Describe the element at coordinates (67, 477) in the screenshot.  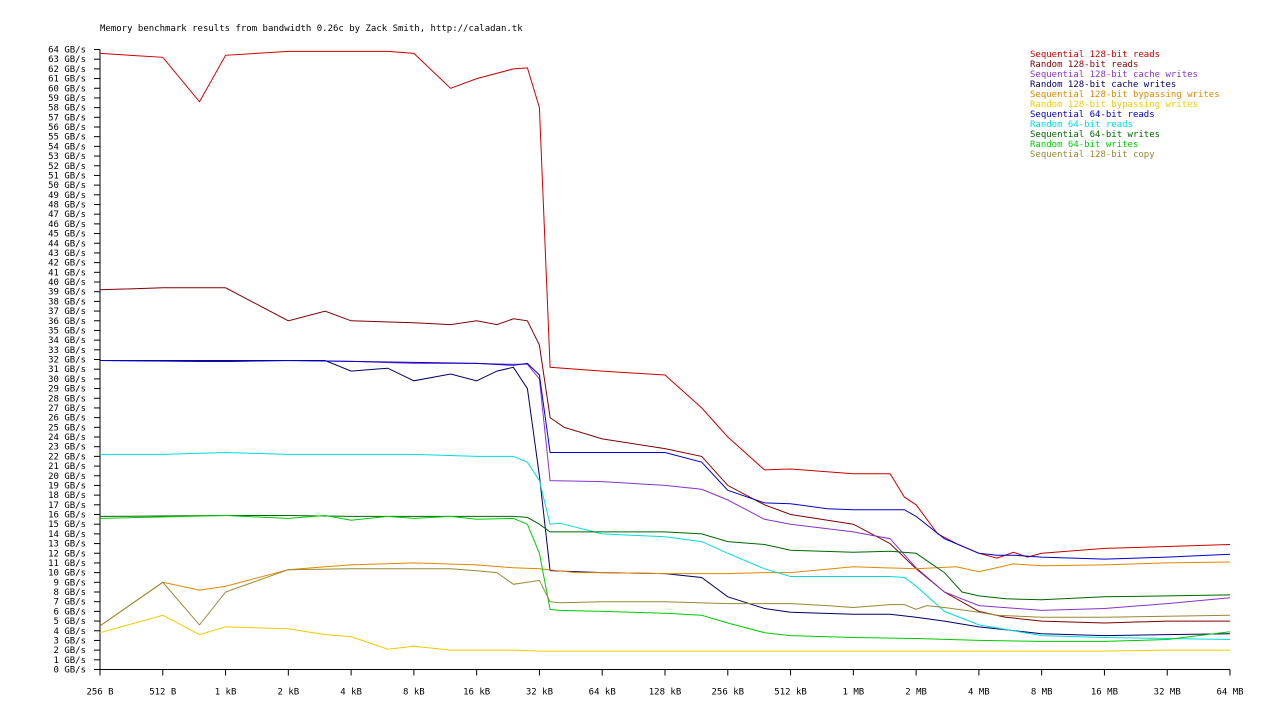
I see `y-tick-label: 20 GB/s` at that location.